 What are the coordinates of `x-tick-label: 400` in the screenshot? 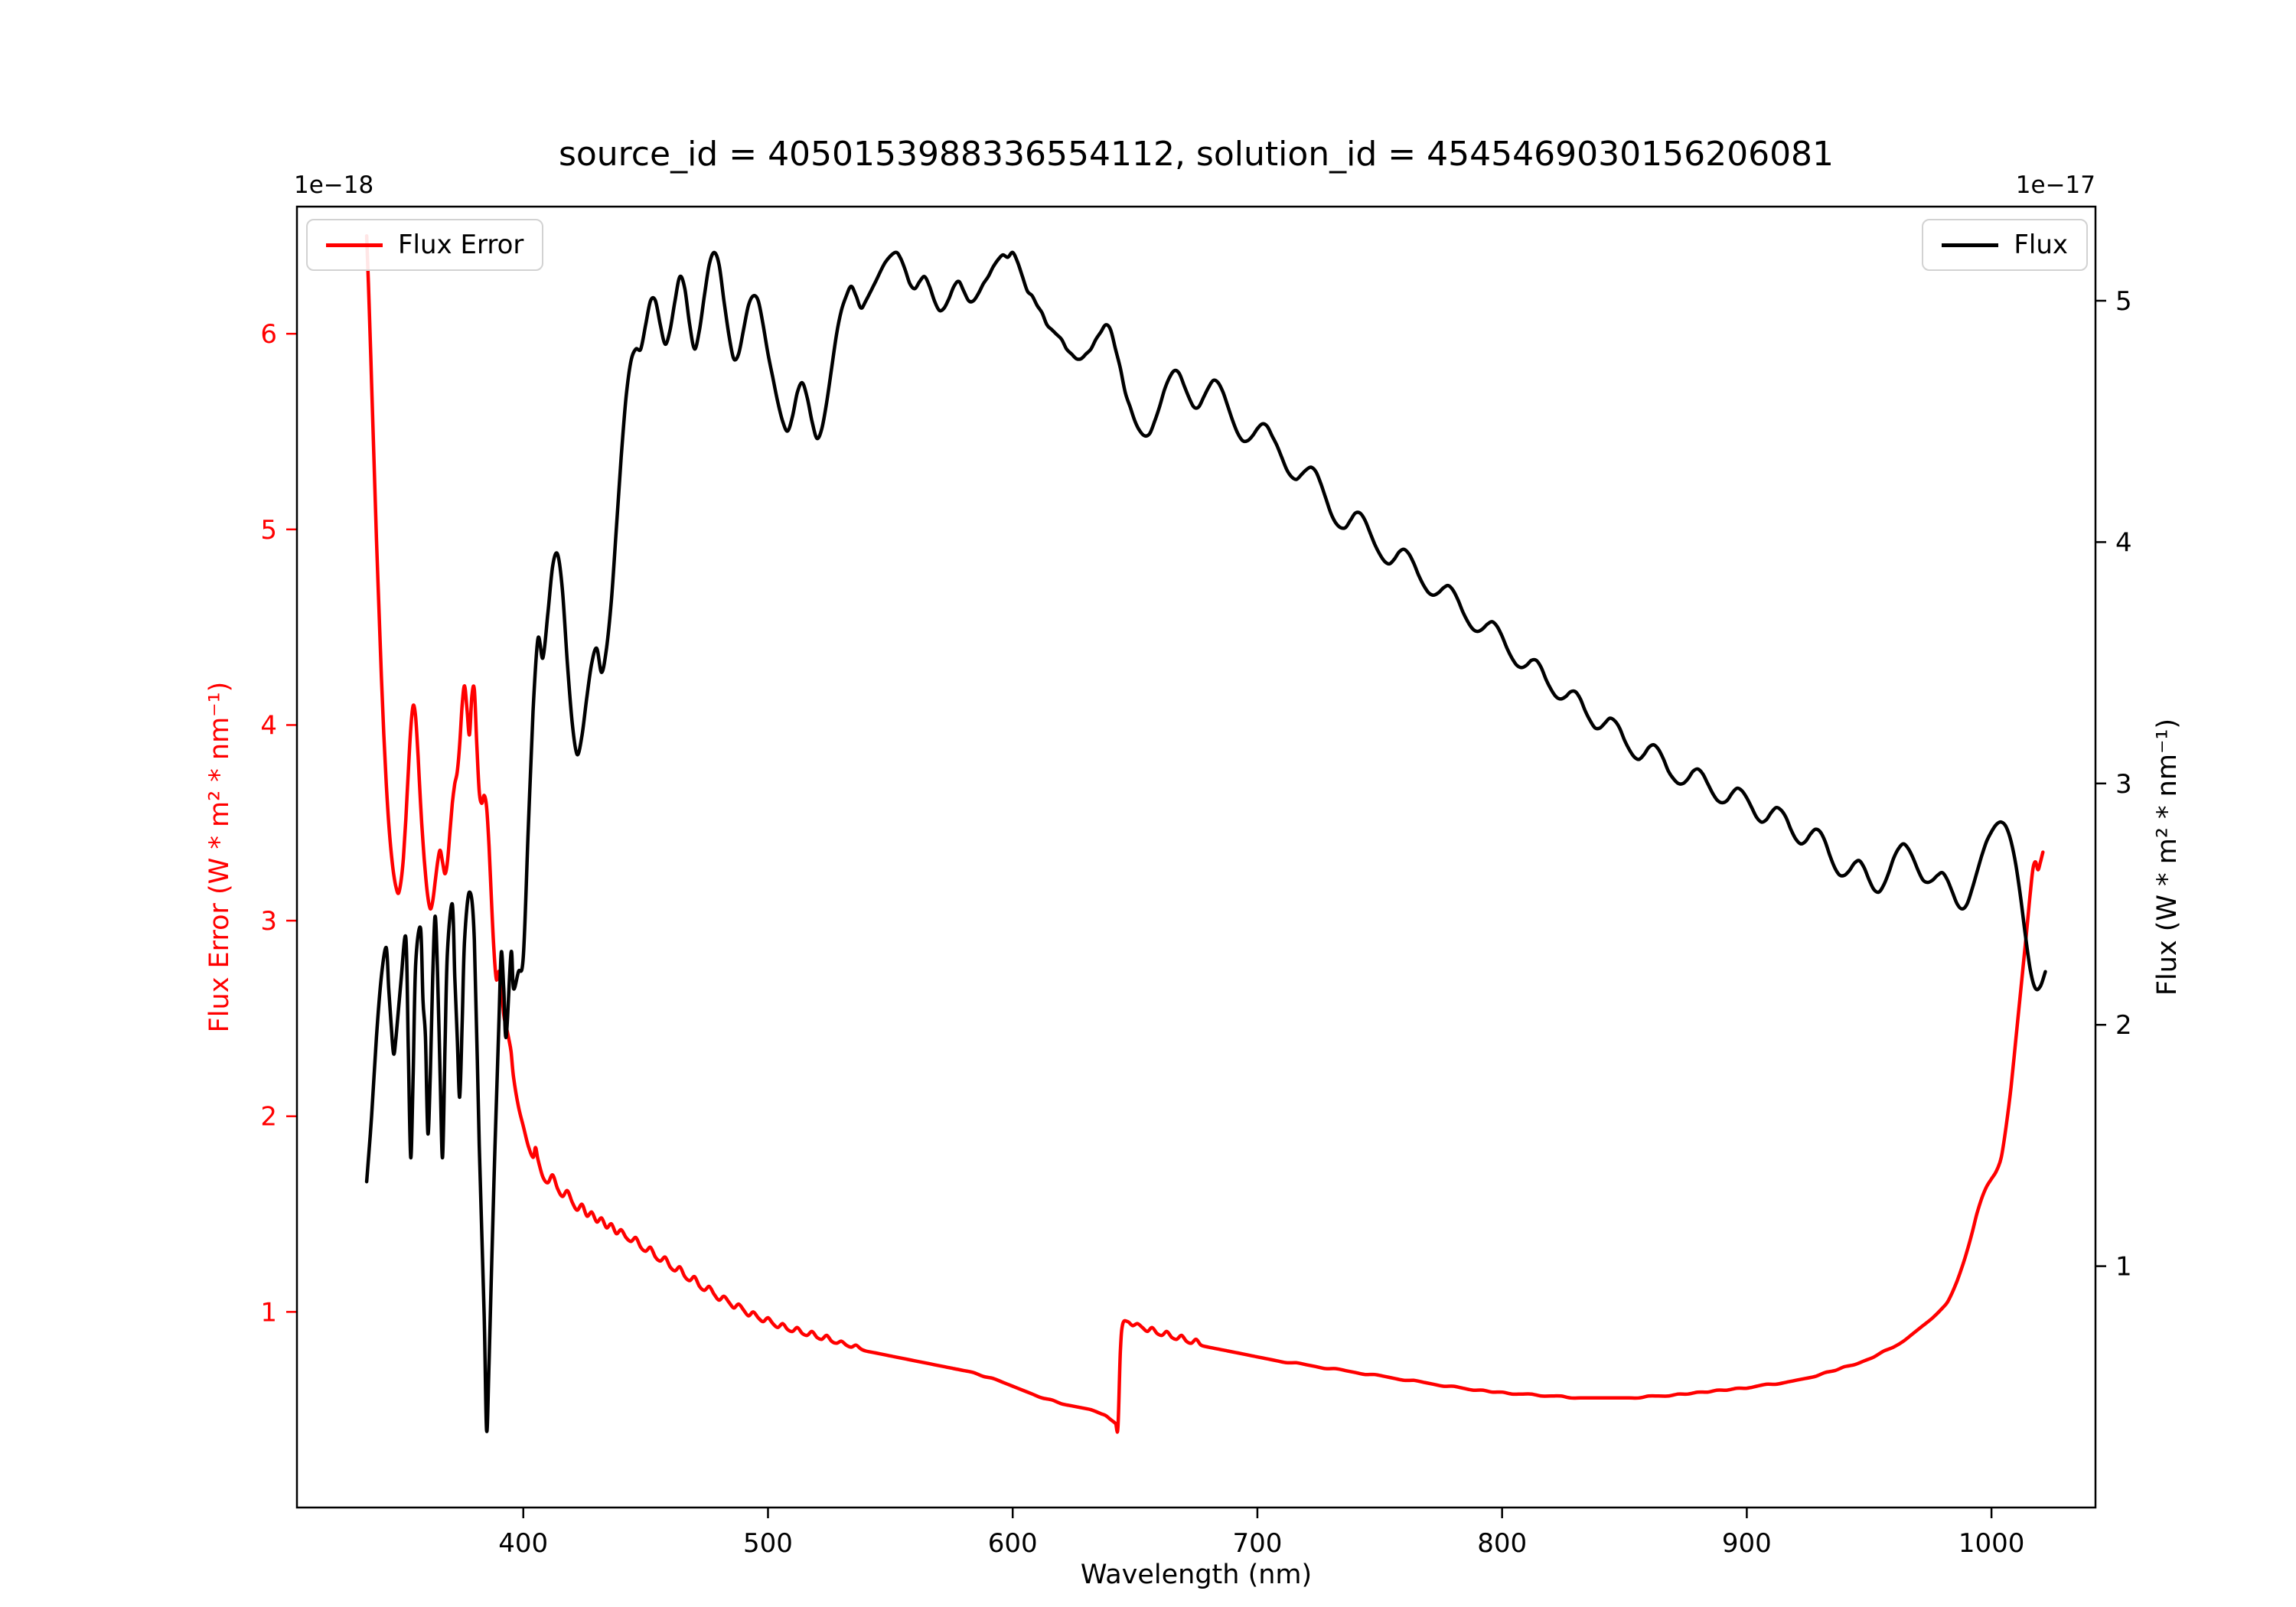 It's located at (523, 1543).